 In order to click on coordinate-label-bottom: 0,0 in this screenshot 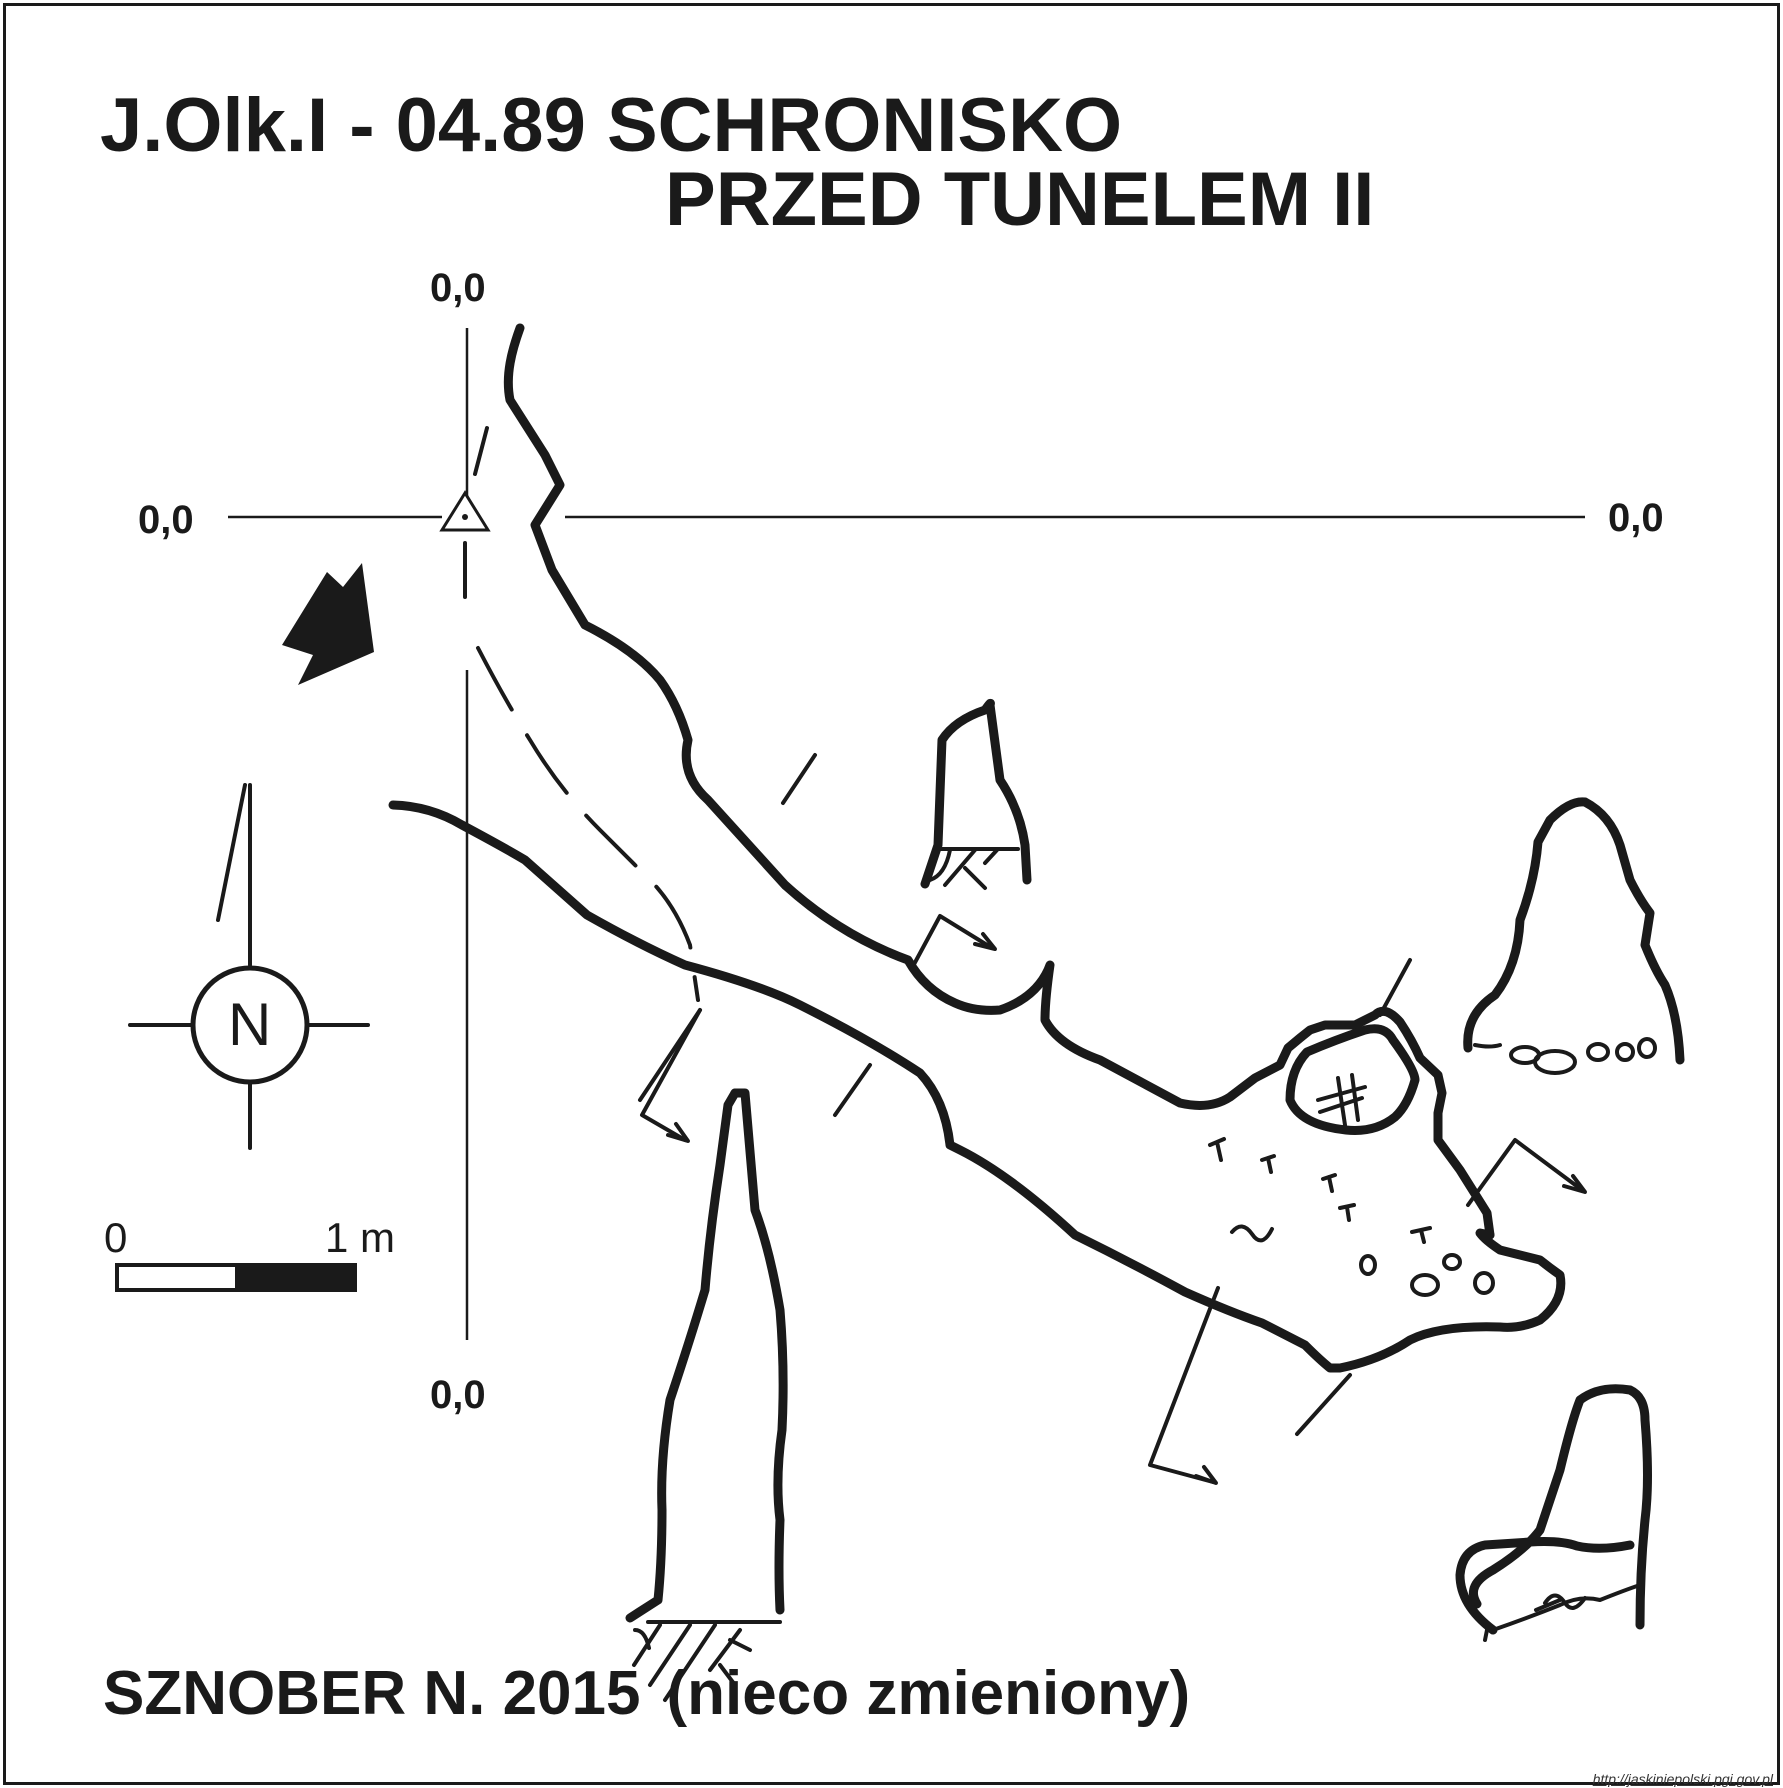, I will do `click(458, 1395)`.